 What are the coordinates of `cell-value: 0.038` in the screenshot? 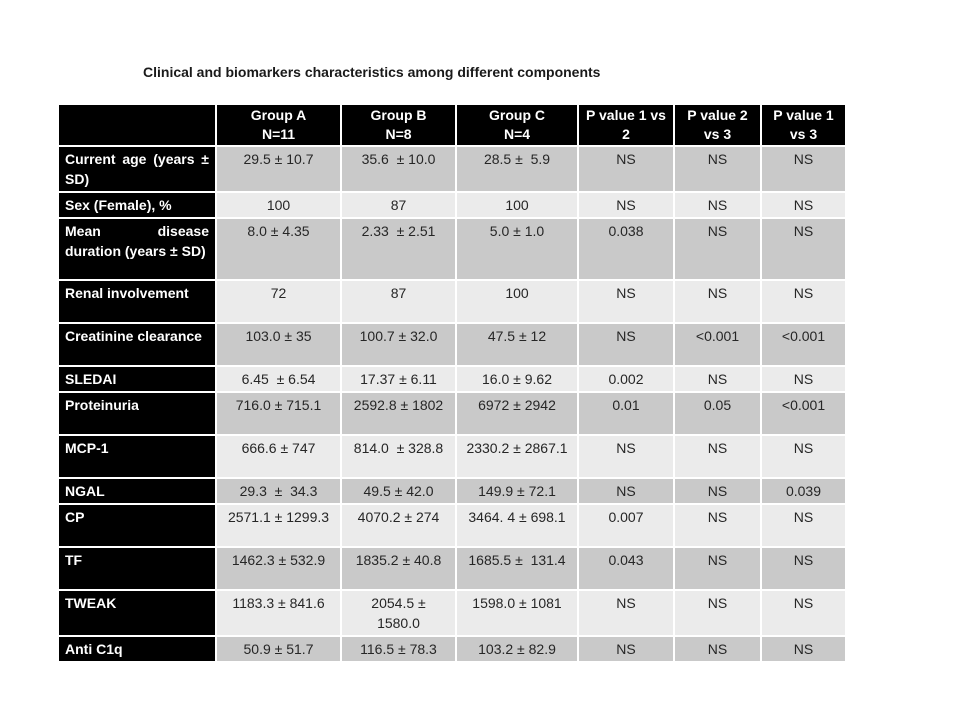 It's located at (626, 249).